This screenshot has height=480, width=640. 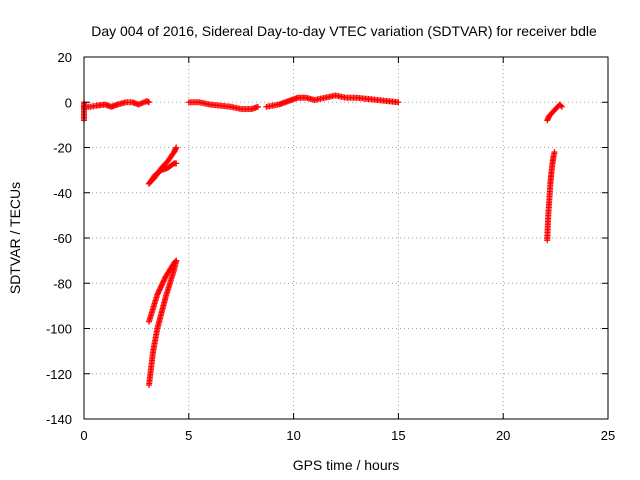 What do you see at coordinates (59, 419) in the screenshot?
I see `y-tick-label: -140` at bounding box center [59, 419].